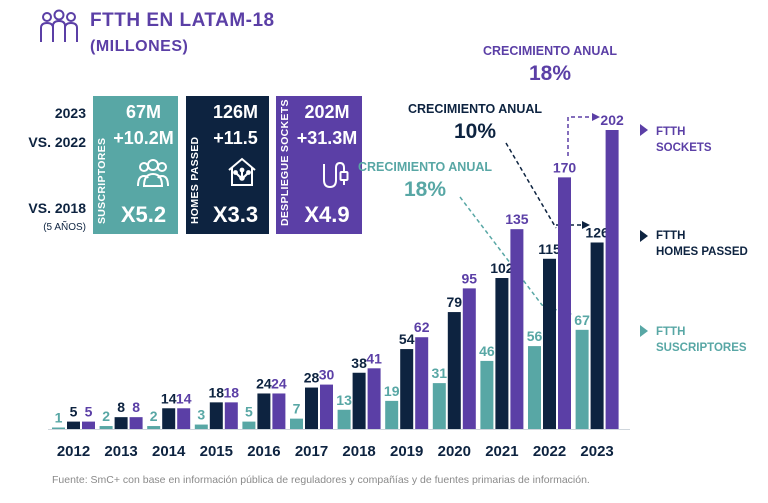 This screenshot has width=768, height=503. What do you see at coordinates (153, 175) in the screenshot?
I see `people-icon` at bounding box center [153, 175].